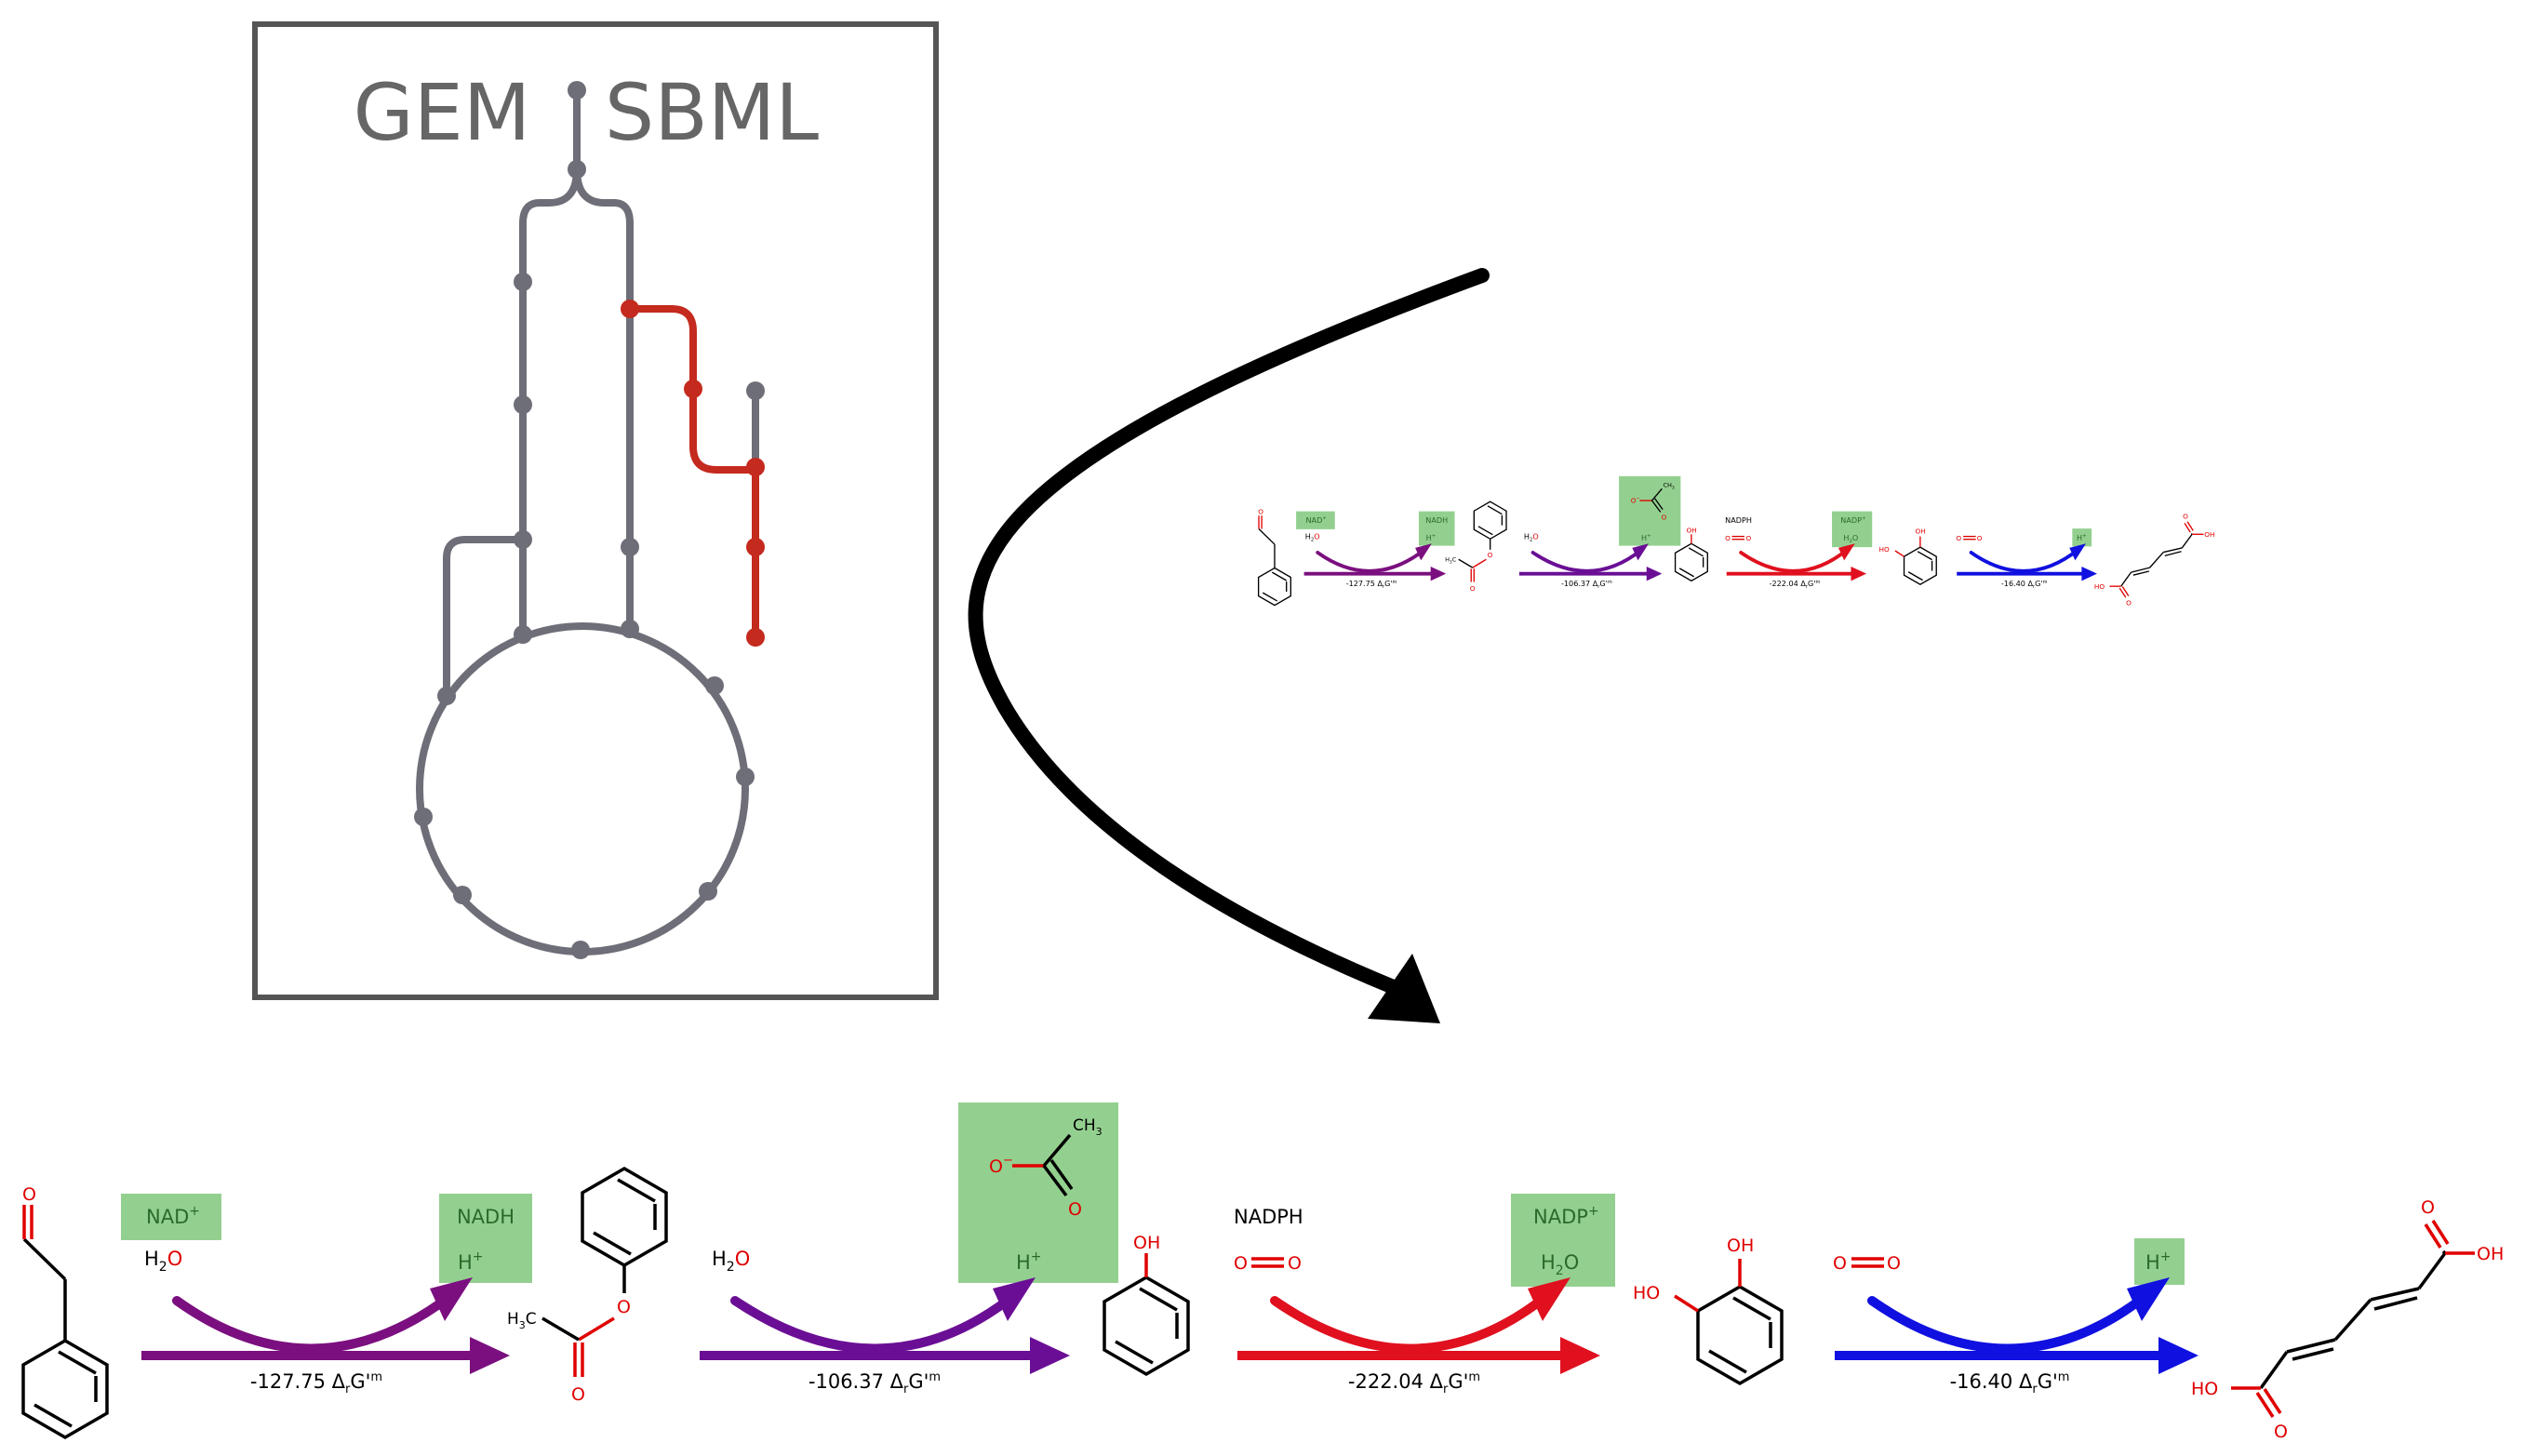  What do you see at coordinates (471, 1261) in the screenshot?
I see `label-h-plus-1: H+` at bounding box center [471, 1261].